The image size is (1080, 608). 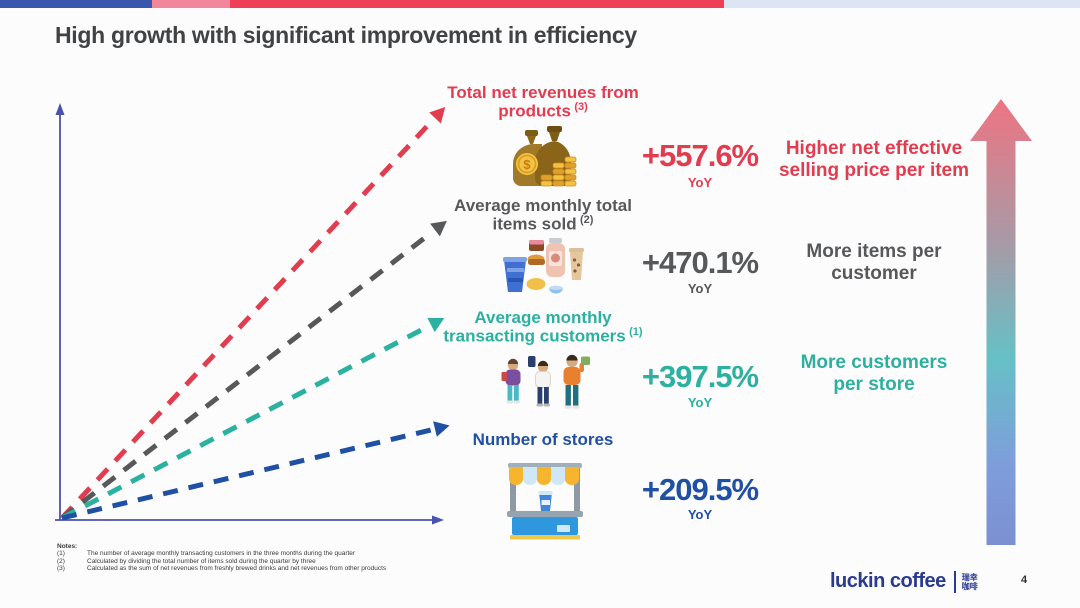 What do you see at coordinates (954, 581) in the screenshot?
I see `logo-divider` at bounding box center [954, 581].